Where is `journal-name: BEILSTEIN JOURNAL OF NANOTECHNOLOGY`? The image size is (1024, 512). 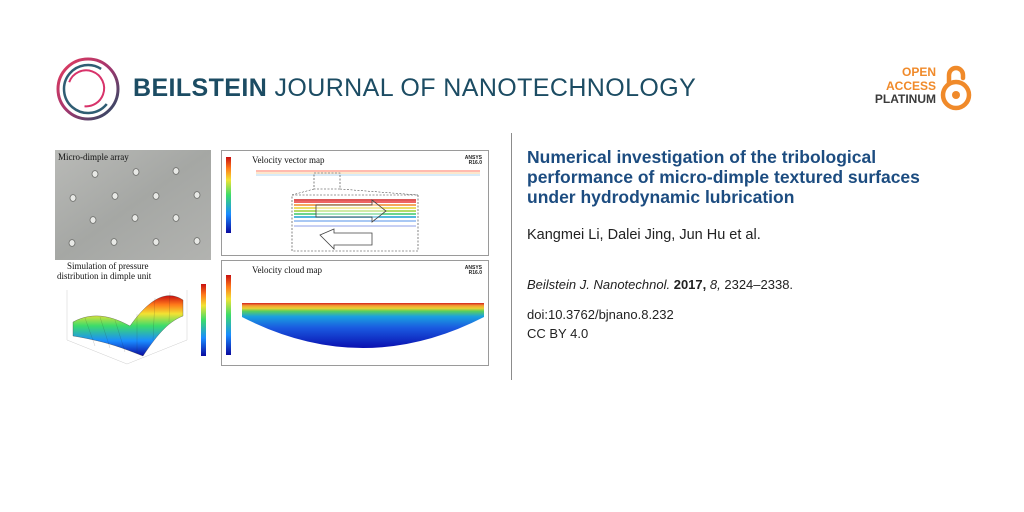 journal-name: BEILSTEIN JOURNAL OF NANOTECHNOLOGY is located at coordinates (415, 88).